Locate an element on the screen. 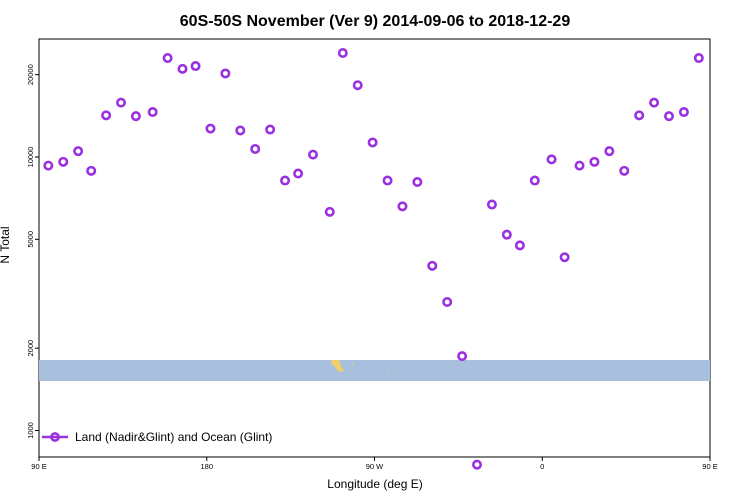 This screenshot has width=750, height=500. legend: Land (Nadir&Glint) and Ocean (Glint) is located at coordinates (157, 437).